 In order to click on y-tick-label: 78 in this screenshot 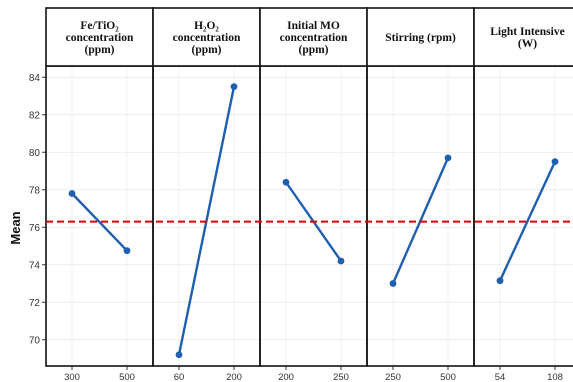, I will do `click(35, 190)`.